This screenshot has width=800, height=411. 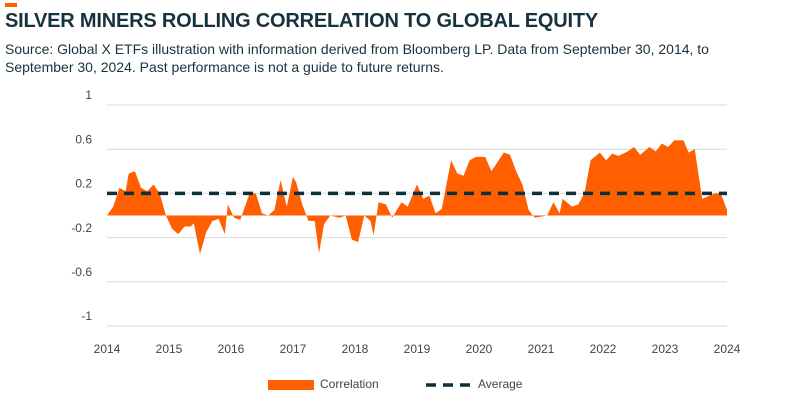 What do you see at coordinates (603, 349) in the screenshot?
I see `x-tick-label: 2022` at bounding box center [603, 349].